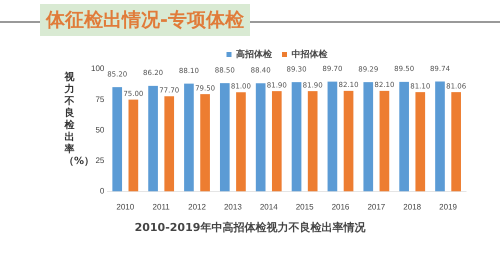  I want to click on x-tick-label: 2010, so click(125, 207).